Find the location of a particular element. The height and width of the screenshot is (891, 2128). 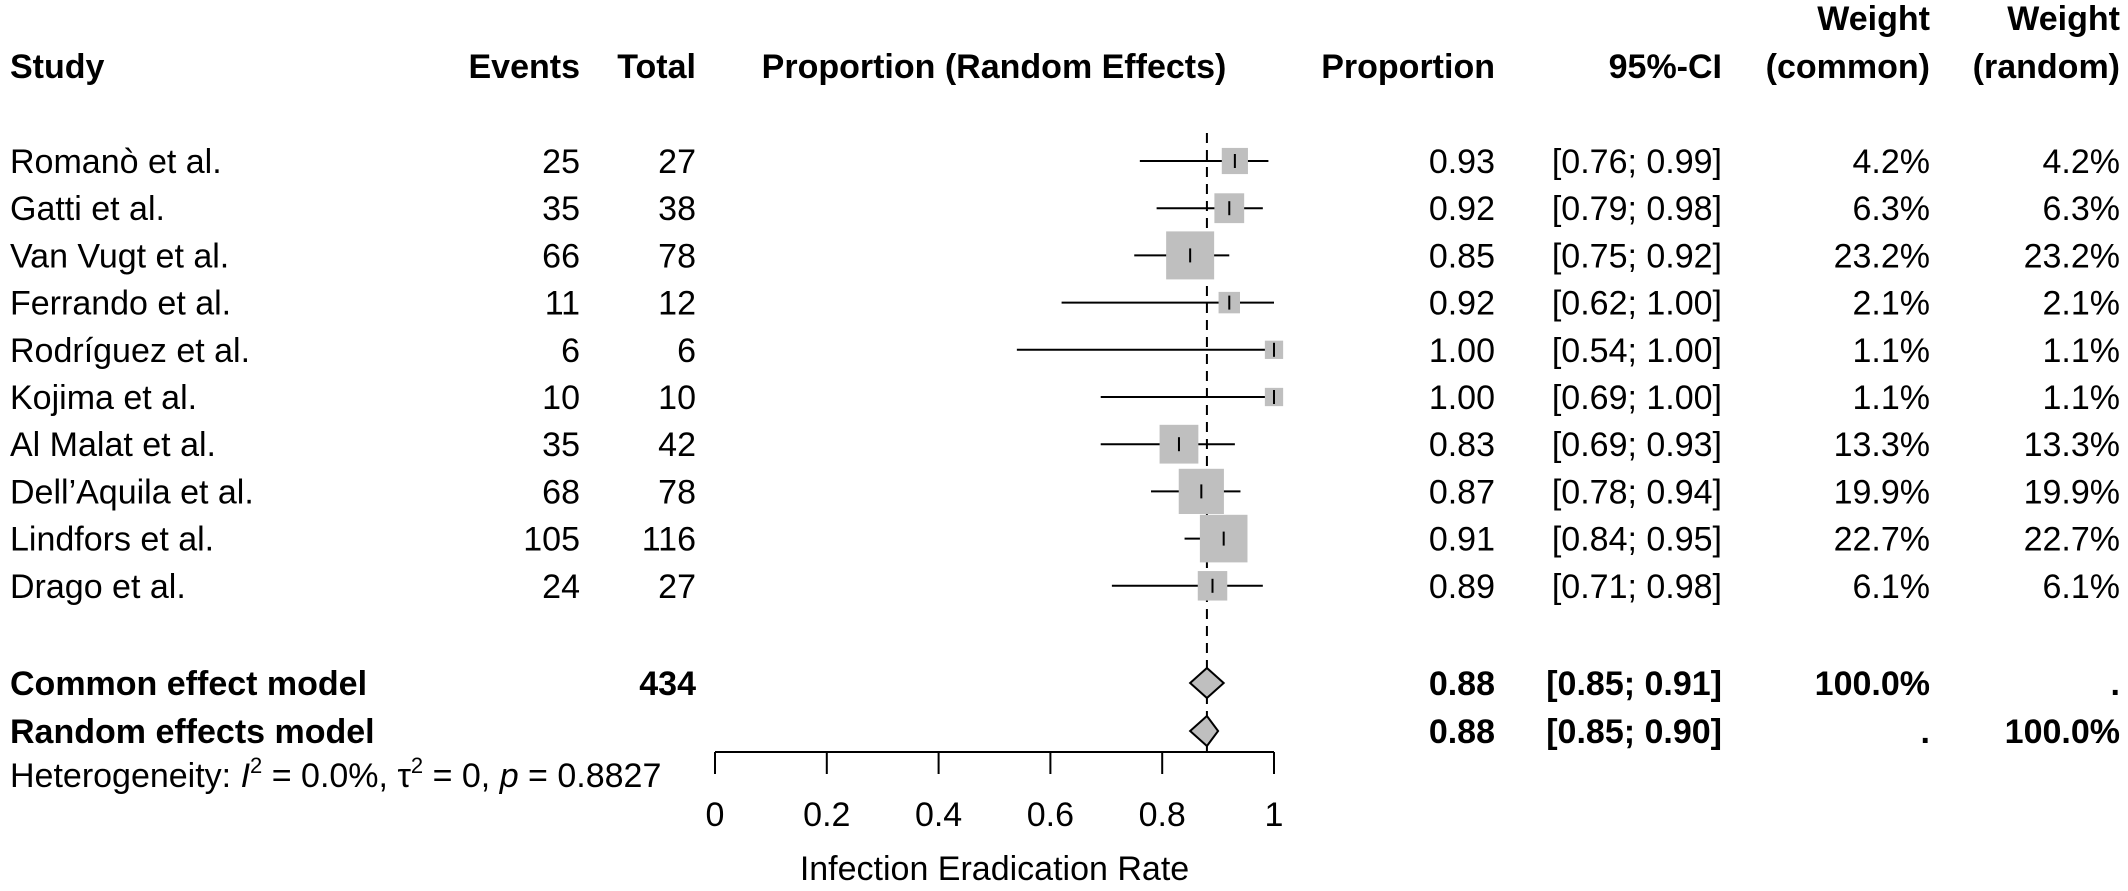

study-weight-random: 23.2% is located at coordinates (2072, 256).